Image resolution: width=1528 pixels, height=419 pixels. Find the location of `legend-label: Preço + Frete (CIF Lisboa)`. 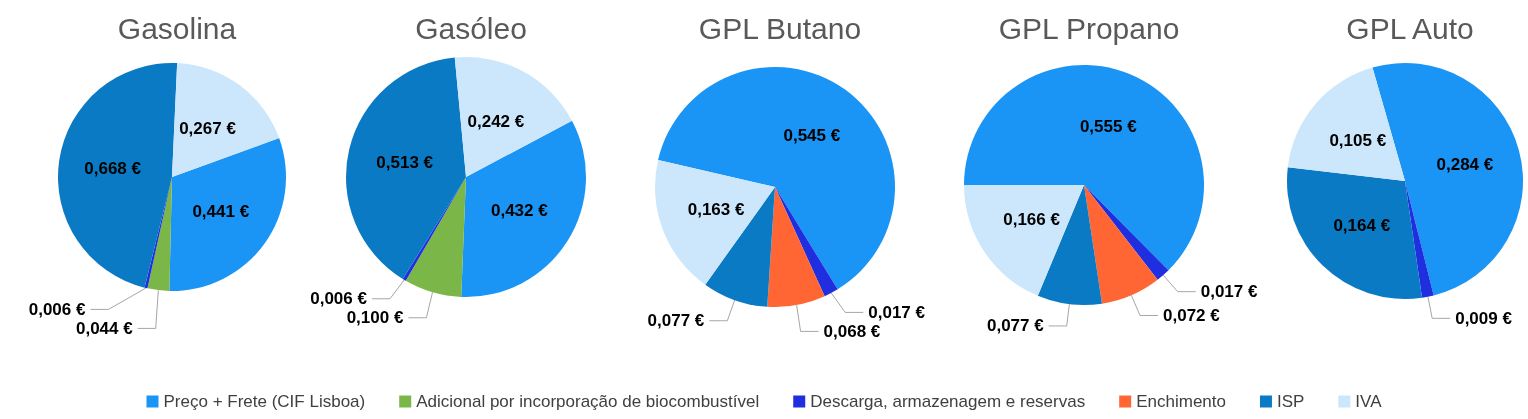

legend-label: Preço + Frete (CIF Lisboa) is located at coordinates (264, 401).